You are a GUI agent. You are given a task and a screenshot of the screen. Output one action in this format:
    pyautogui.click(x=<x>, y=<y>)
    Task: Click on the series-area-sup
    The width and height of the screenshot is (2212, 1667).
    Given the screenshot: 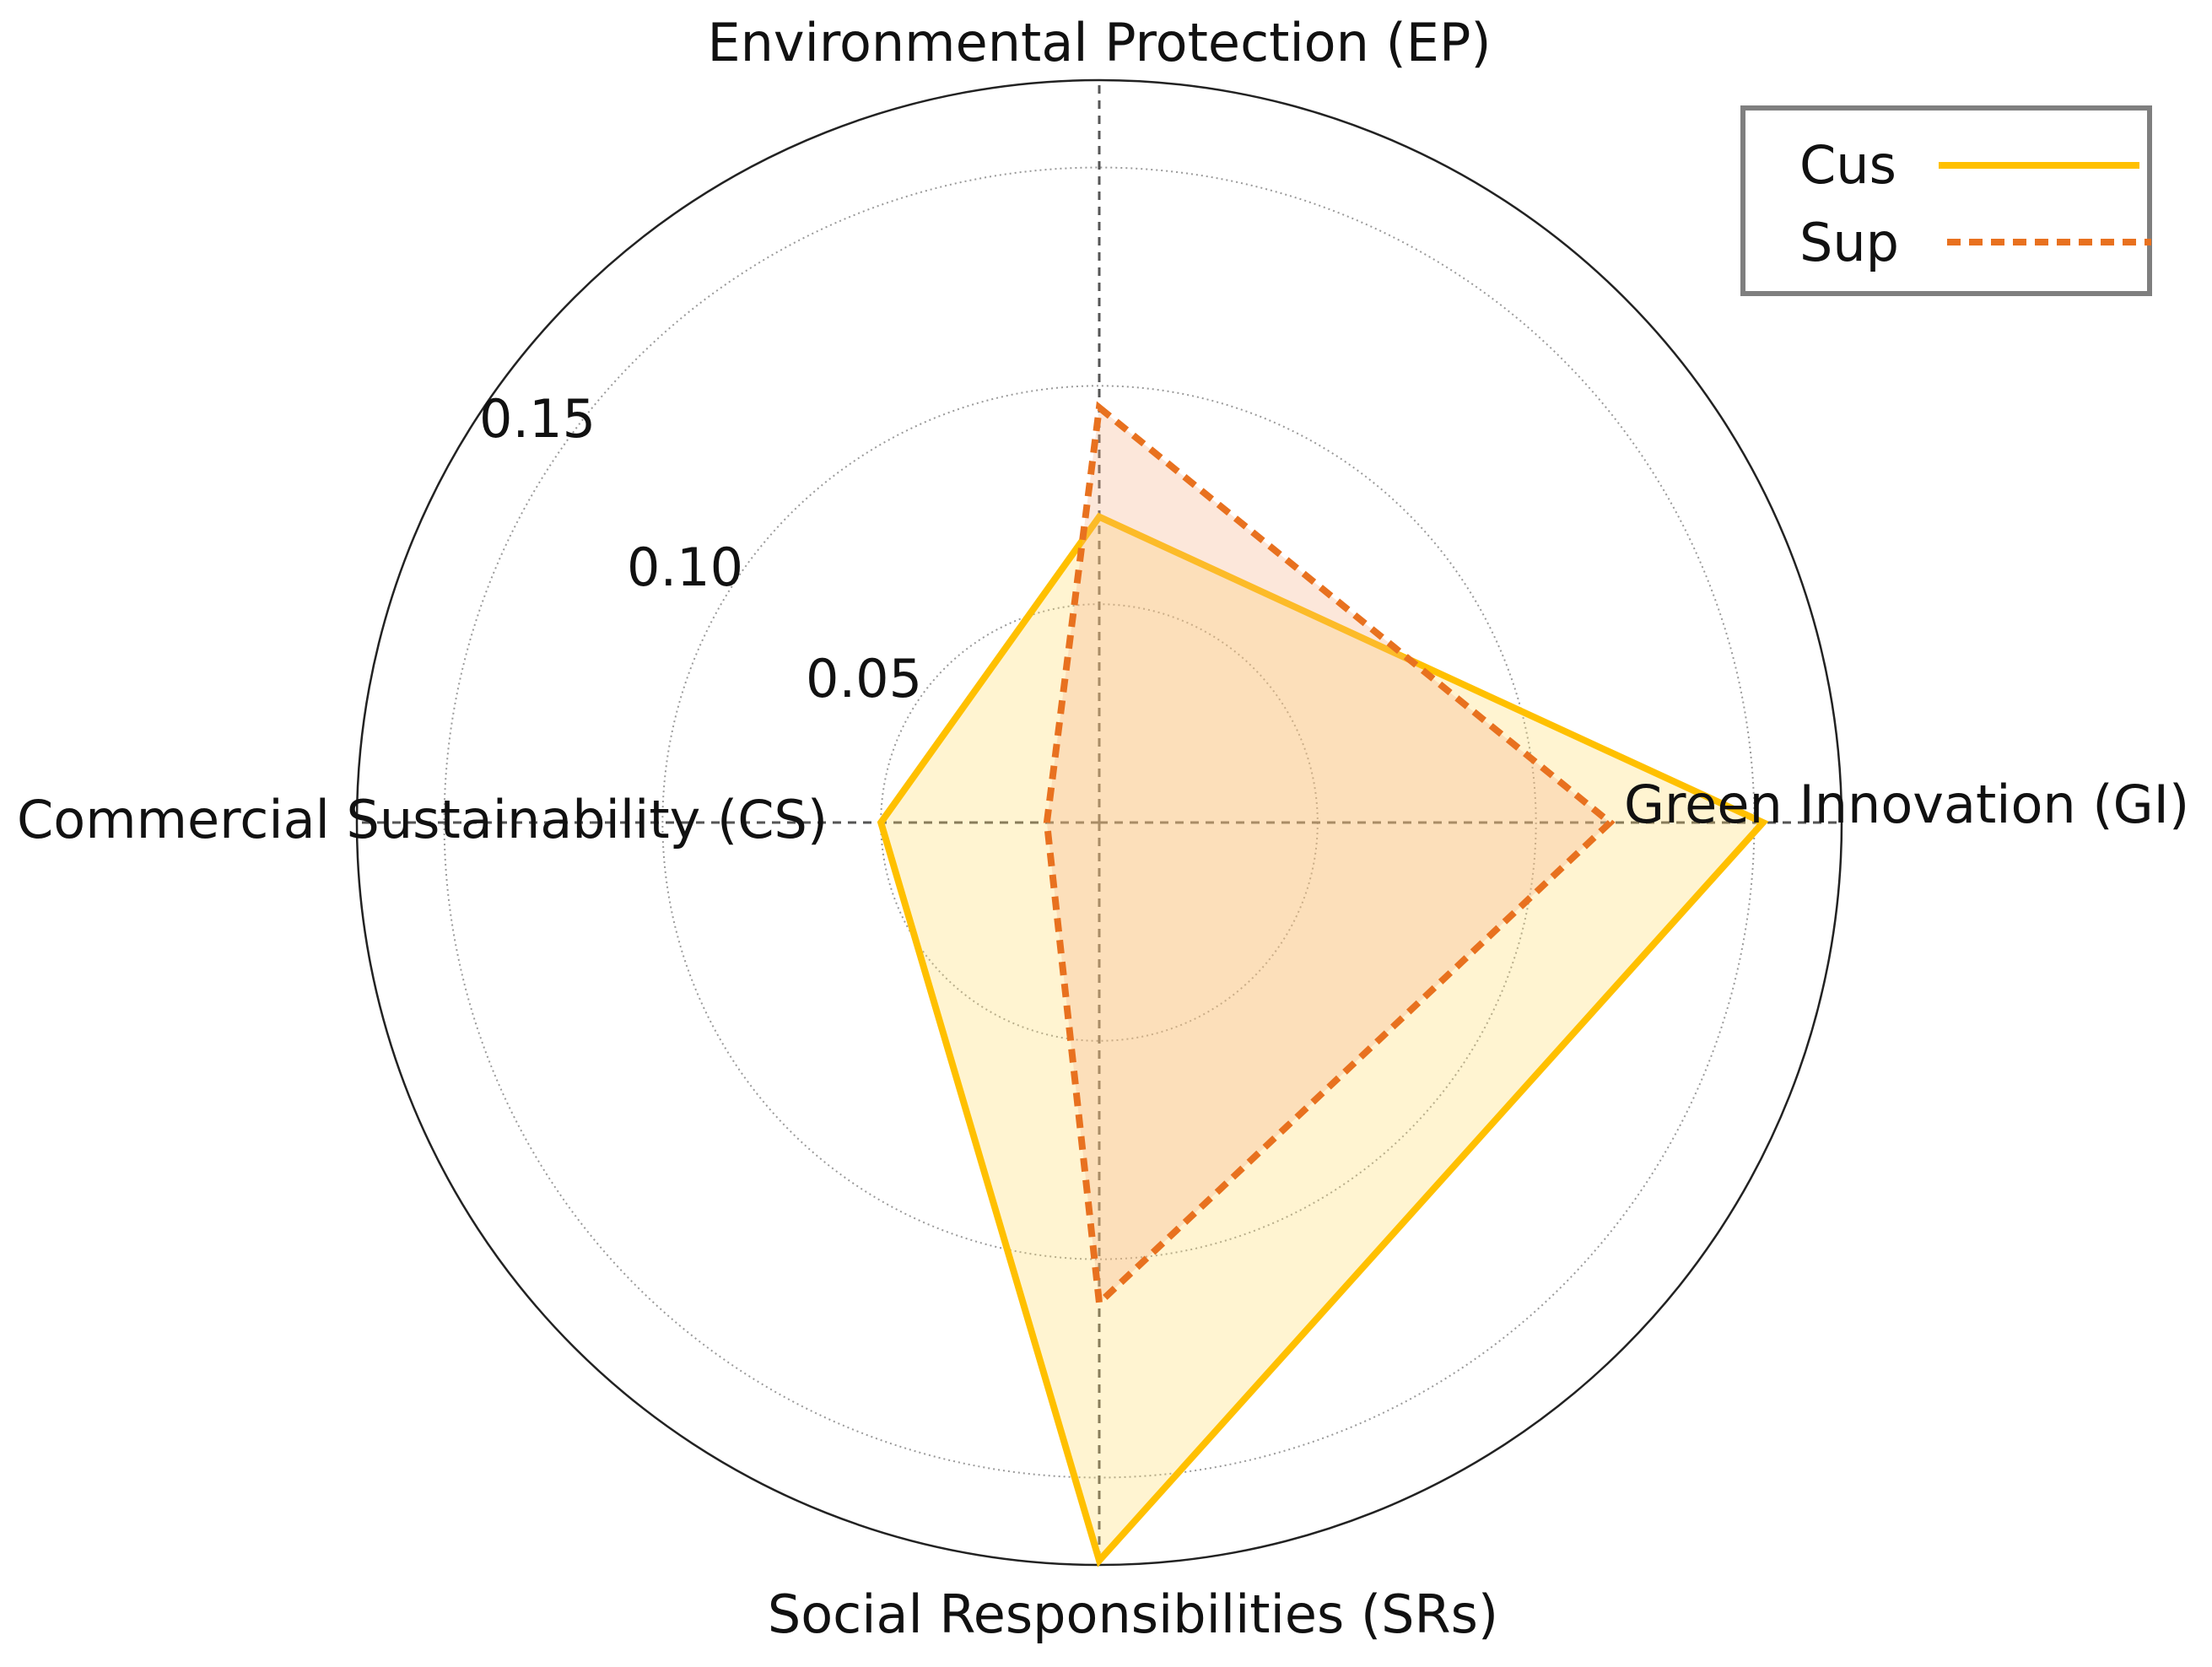 What is the action you would take?
    pyautogui.click(x=1328, y=855)
    